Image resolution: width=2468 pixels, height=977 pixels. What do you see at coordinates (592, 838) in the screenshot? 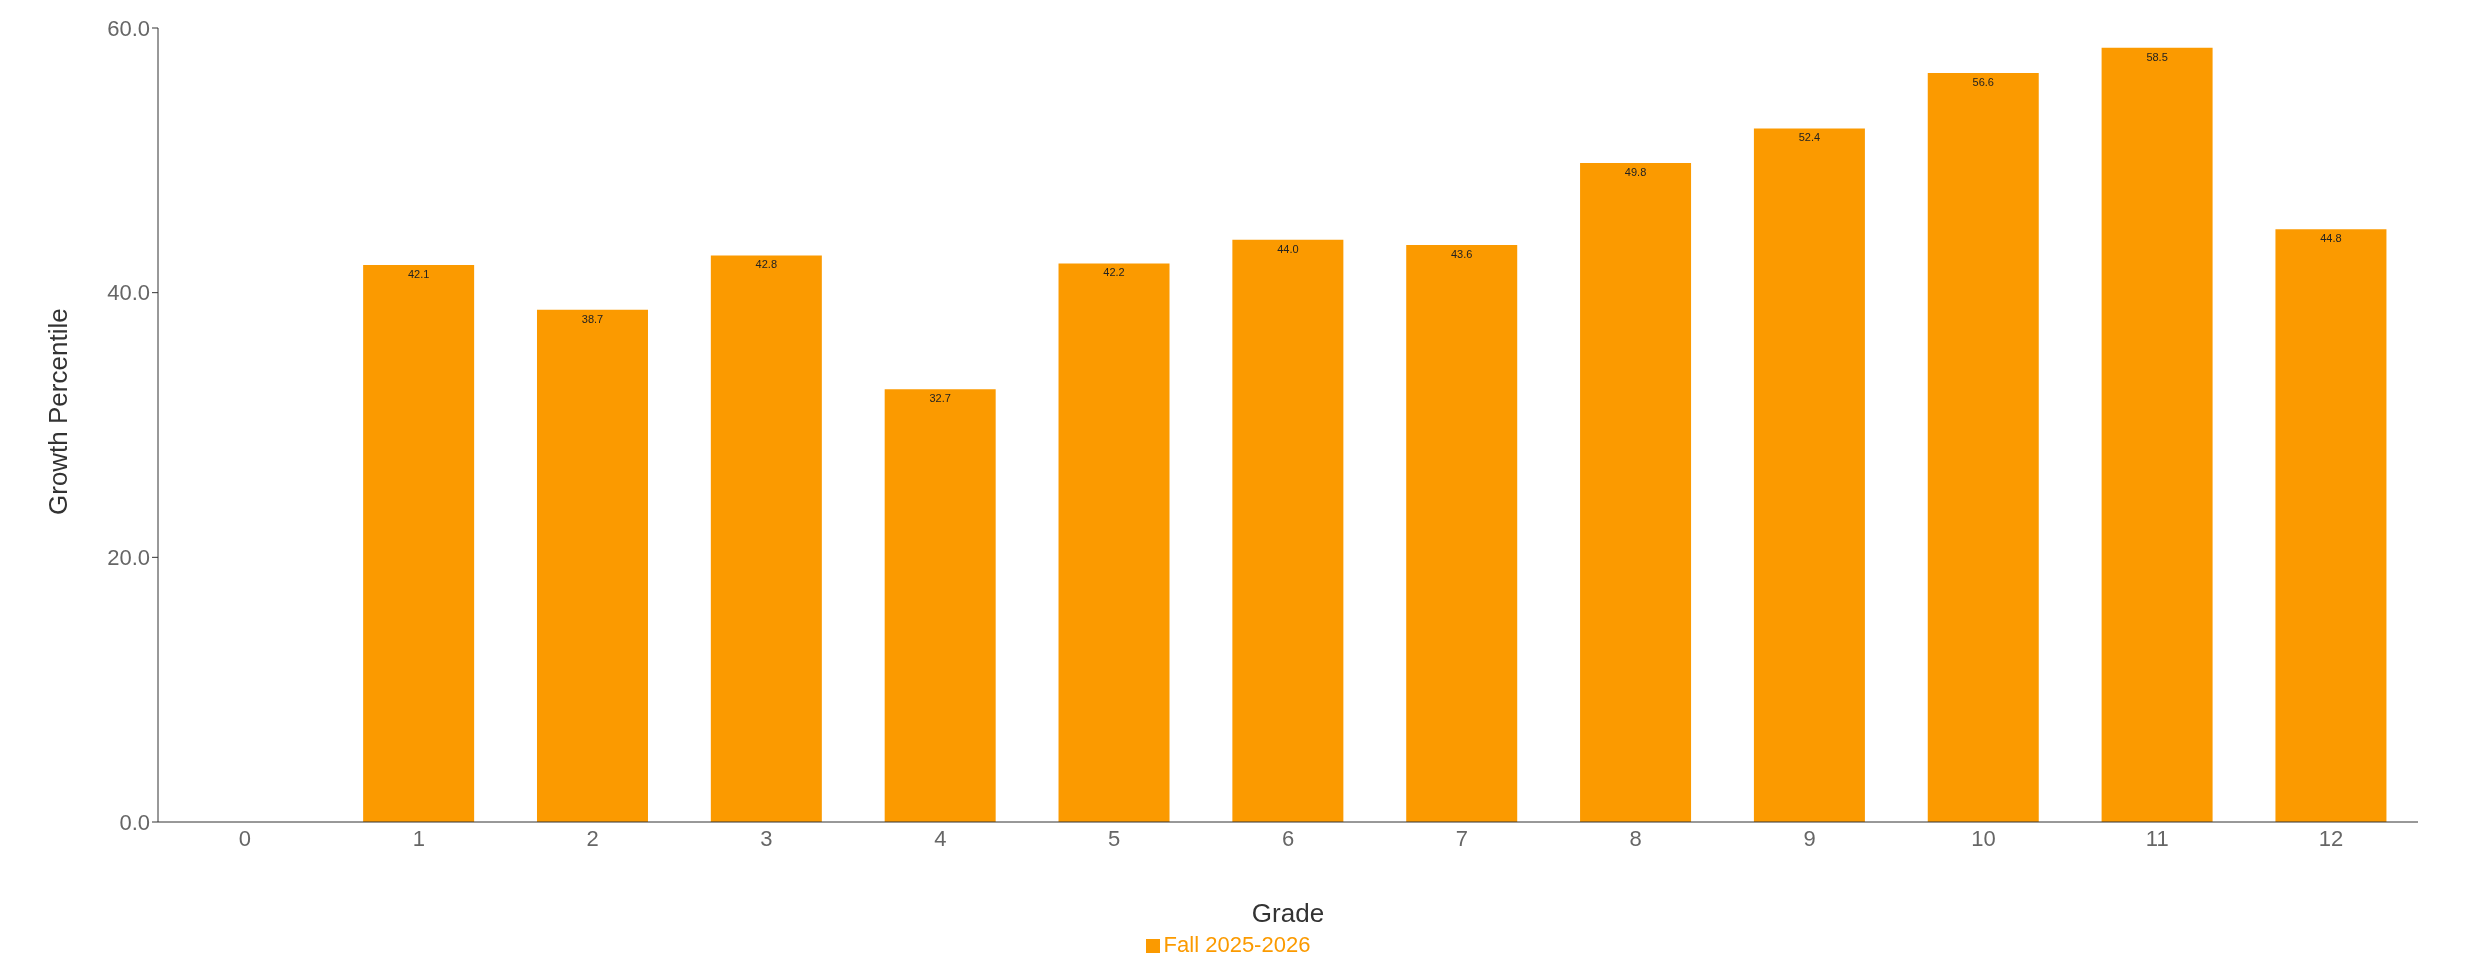
I see `x-tick-label: 2` at bounding box center [592, 838].